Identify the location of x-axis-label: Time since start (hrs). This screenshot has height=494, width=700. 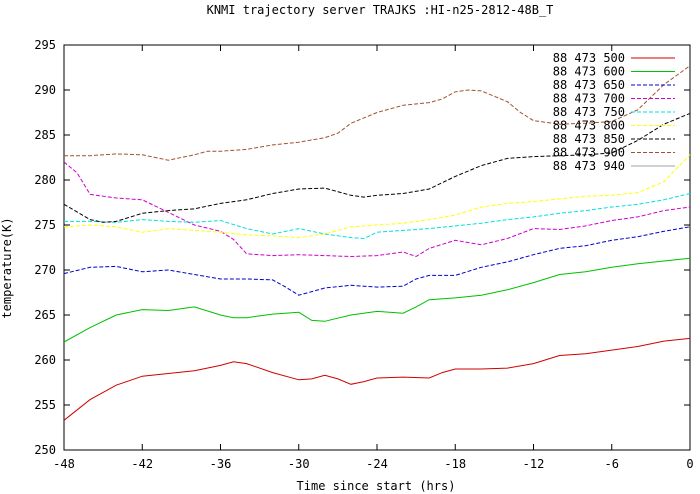
(376, 486).